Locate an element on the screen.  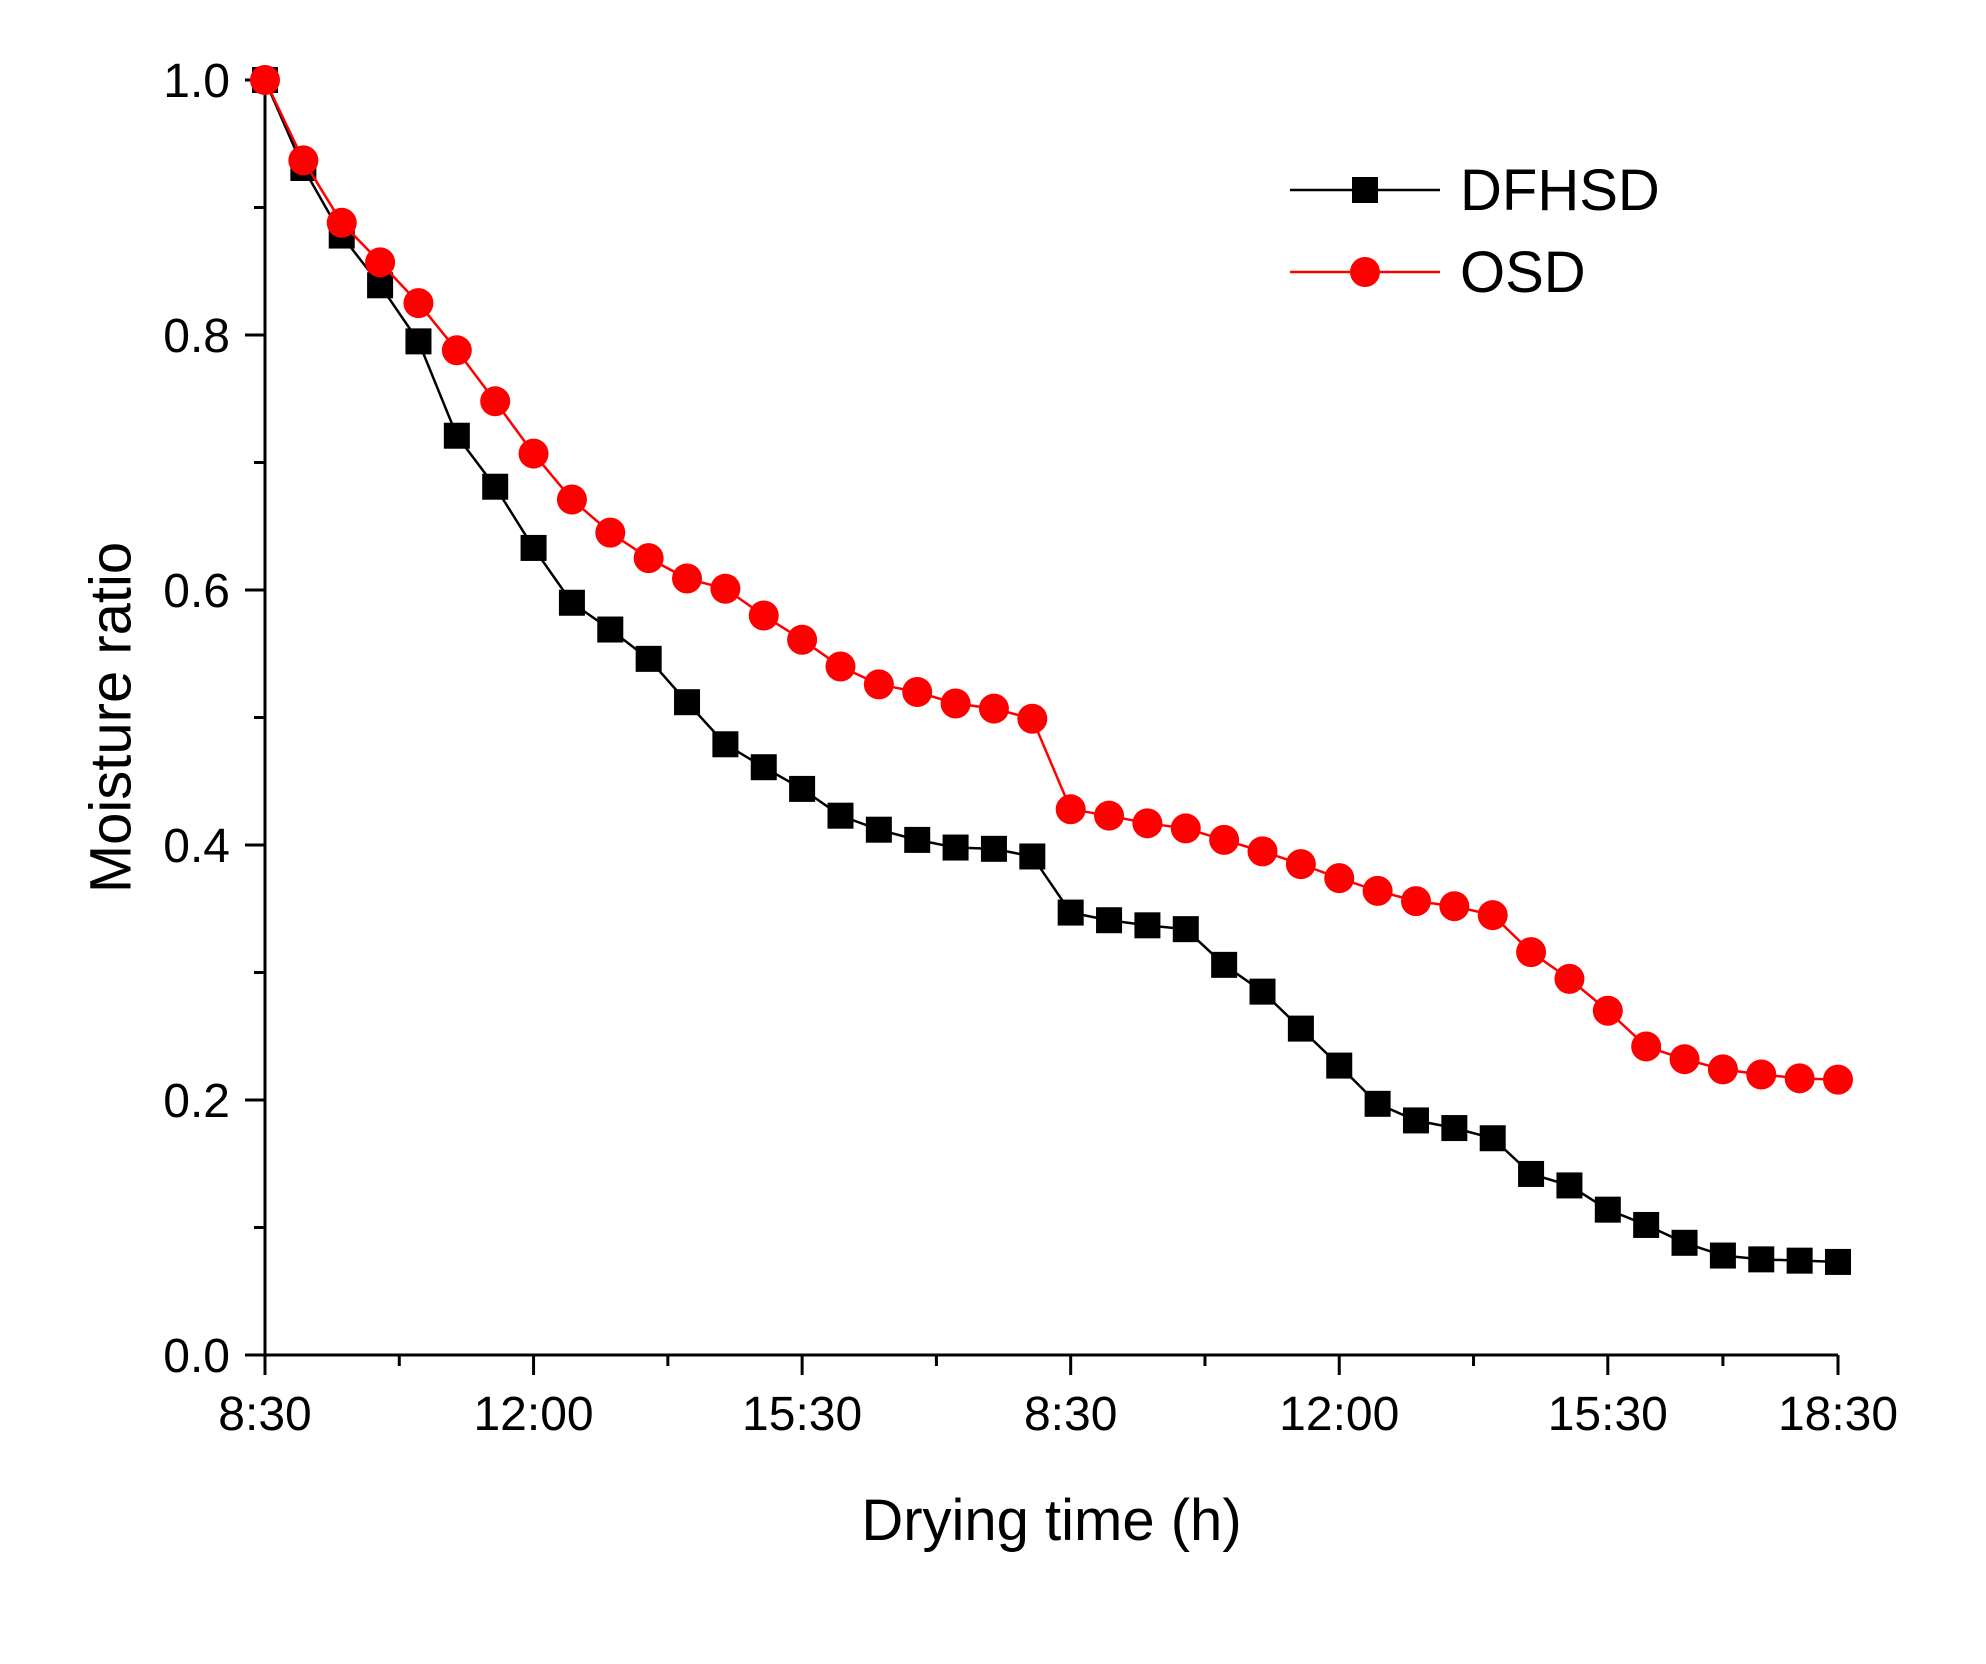
legend: DFHSD OSD is located at coordinates (1475, 231).